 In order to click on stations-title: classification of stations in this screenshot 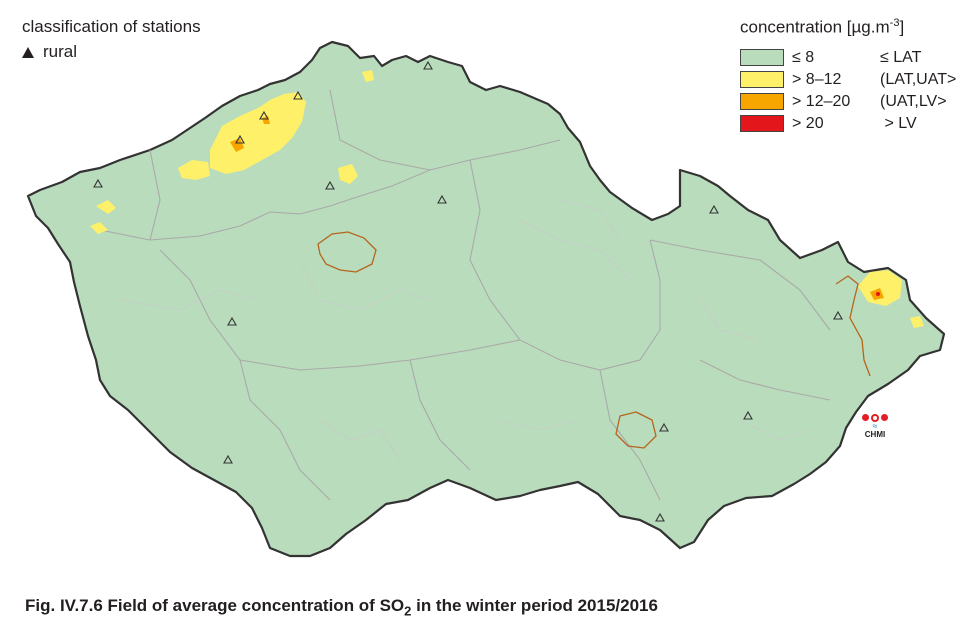, I will do `click(111, 26)`.